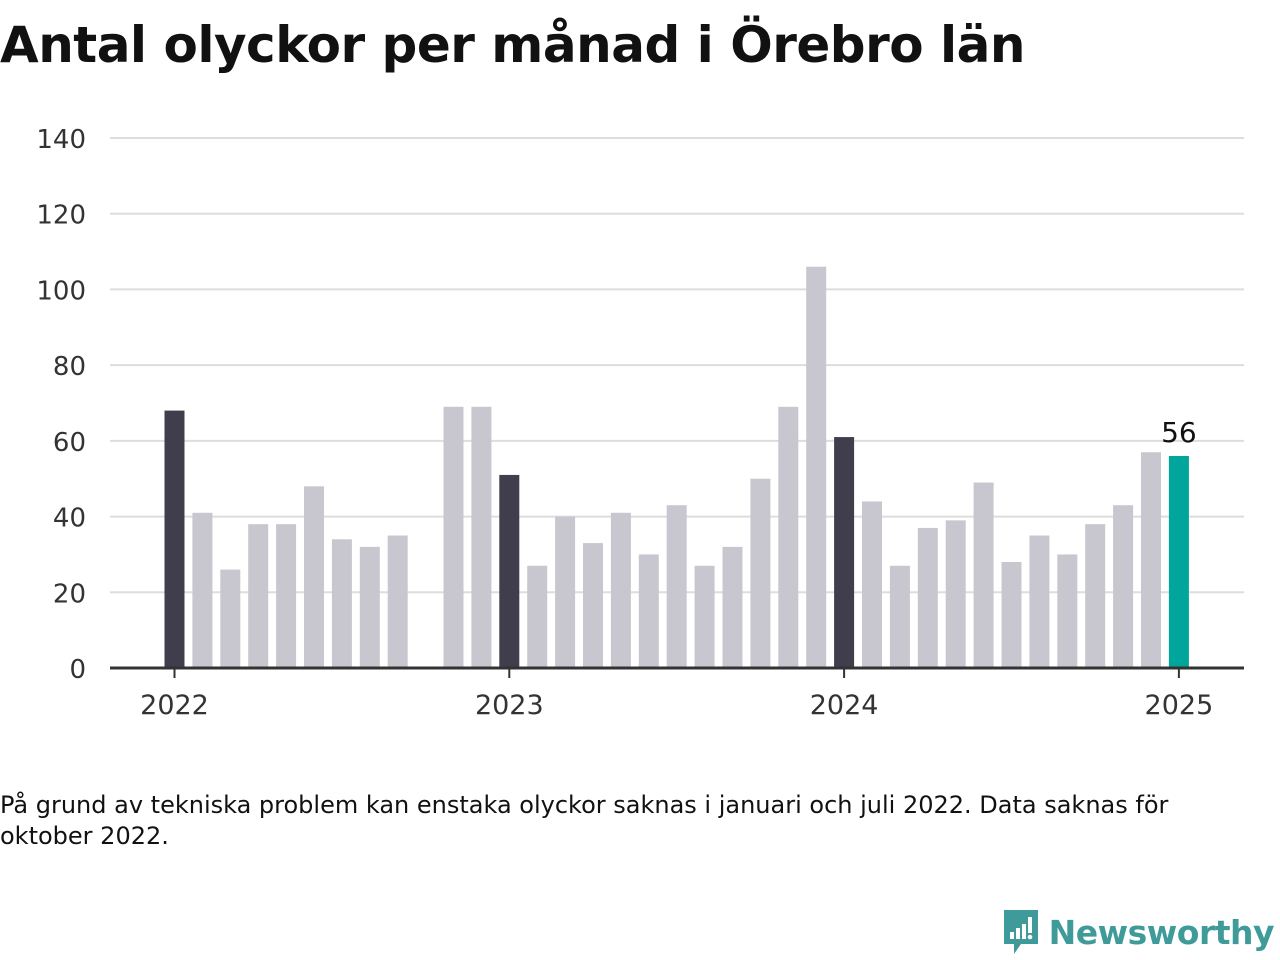 The image size is (1280, 960). What do you see at coordinates (69, 367) in the screenshot?
I see `y-tick-label: 80` at bounding box center [69, 367].